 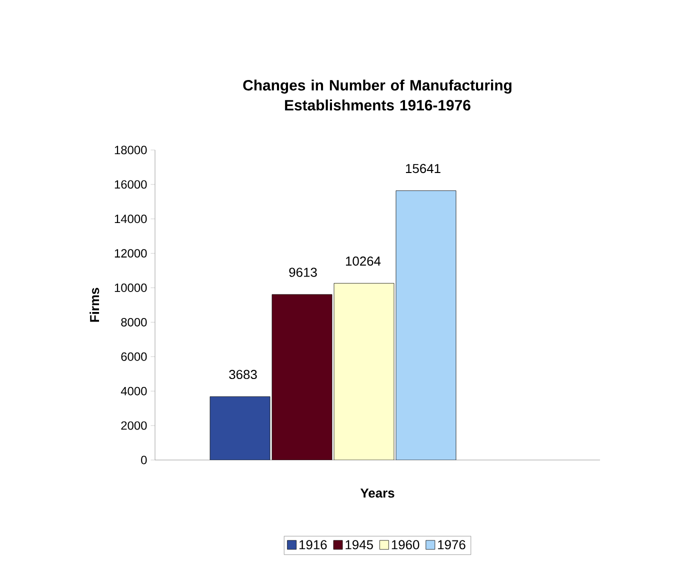 What do you see at coordinates (134, 356) in the screenshot?
I see `y-tick-label: 6000` at bounding box center [134, 356].